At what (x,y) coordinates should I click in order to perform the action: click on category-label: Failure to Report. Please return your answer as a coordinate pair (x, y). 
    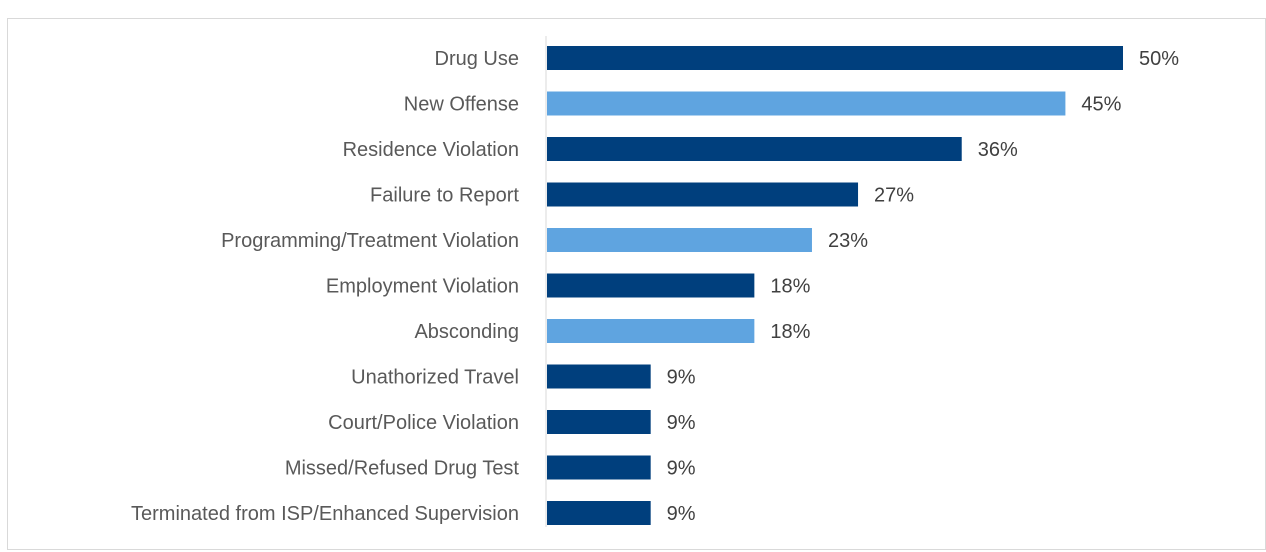
    Looking at the image, I should click on (444, 196).